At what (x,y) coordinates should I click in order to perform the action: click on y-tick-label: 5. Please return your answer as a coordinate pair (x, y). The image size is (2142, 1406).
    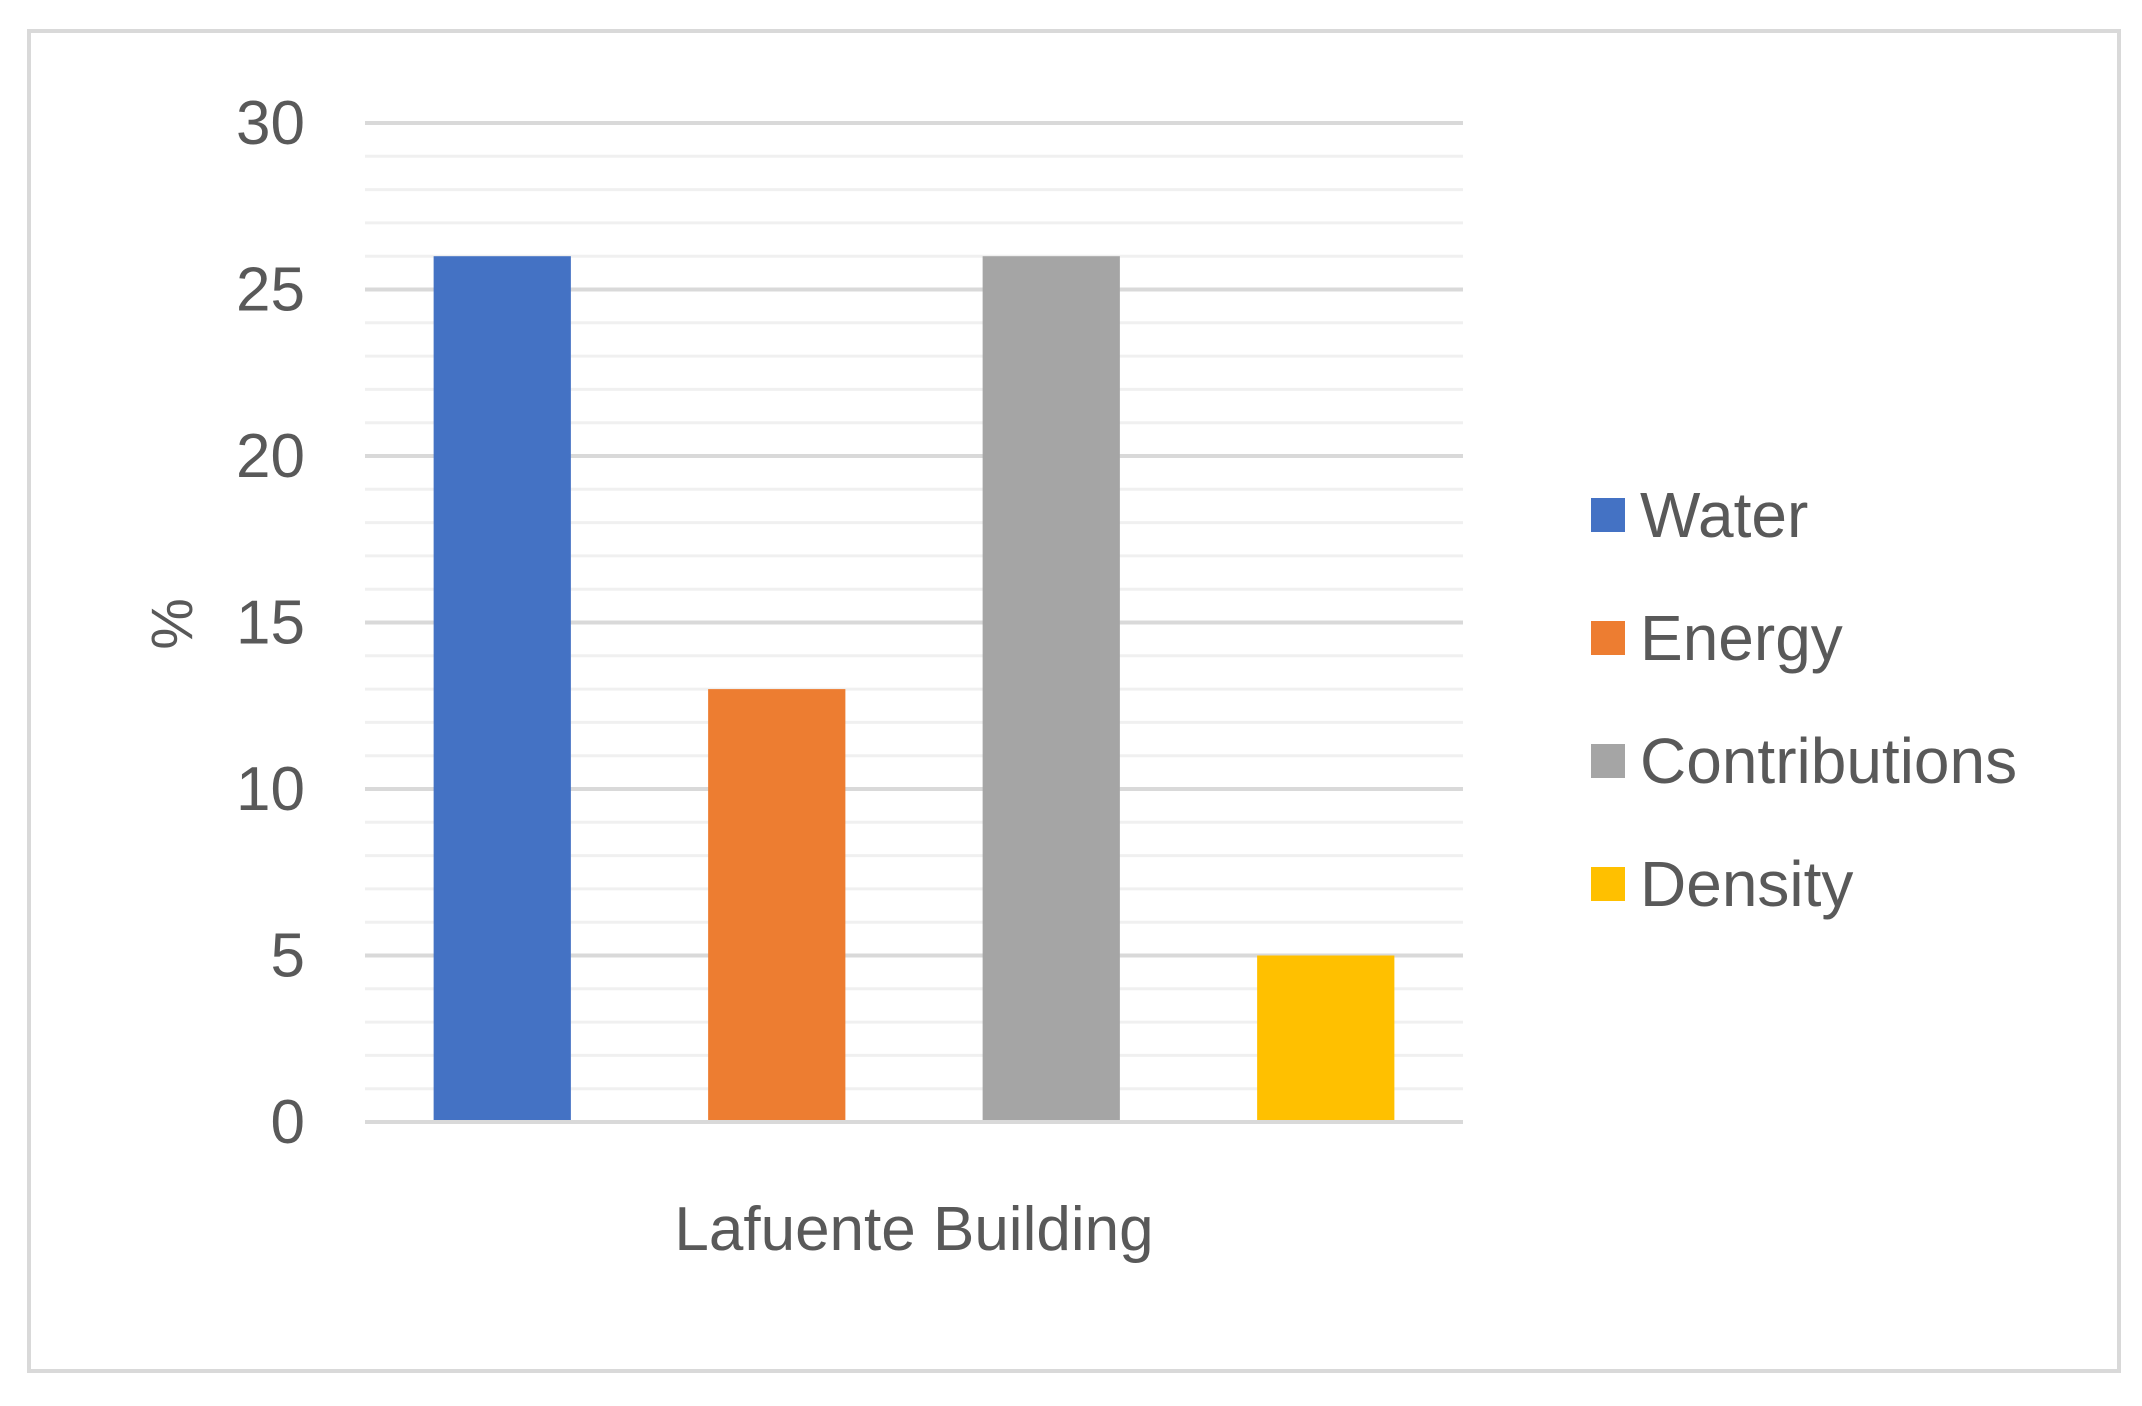
    Looking at the image, I should click on (288, 956).